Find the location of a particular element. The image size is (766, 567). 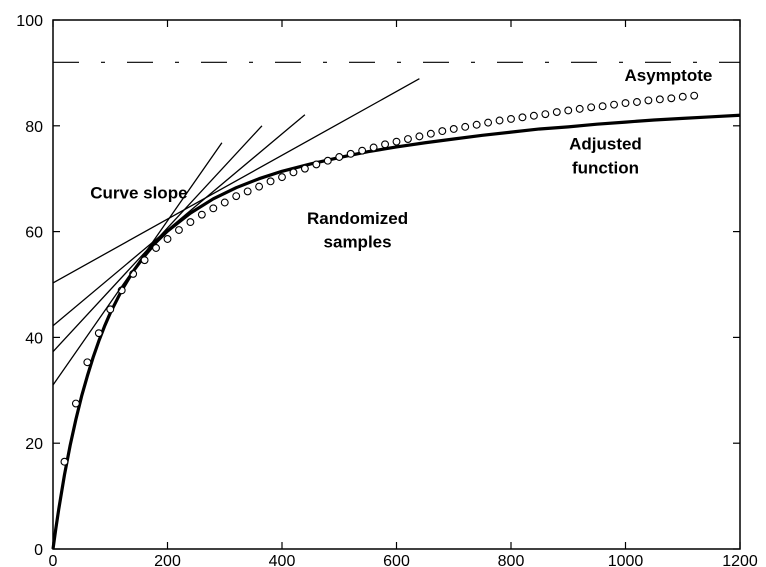

x-tick-label: 0 is located at coordinates (53, 560).